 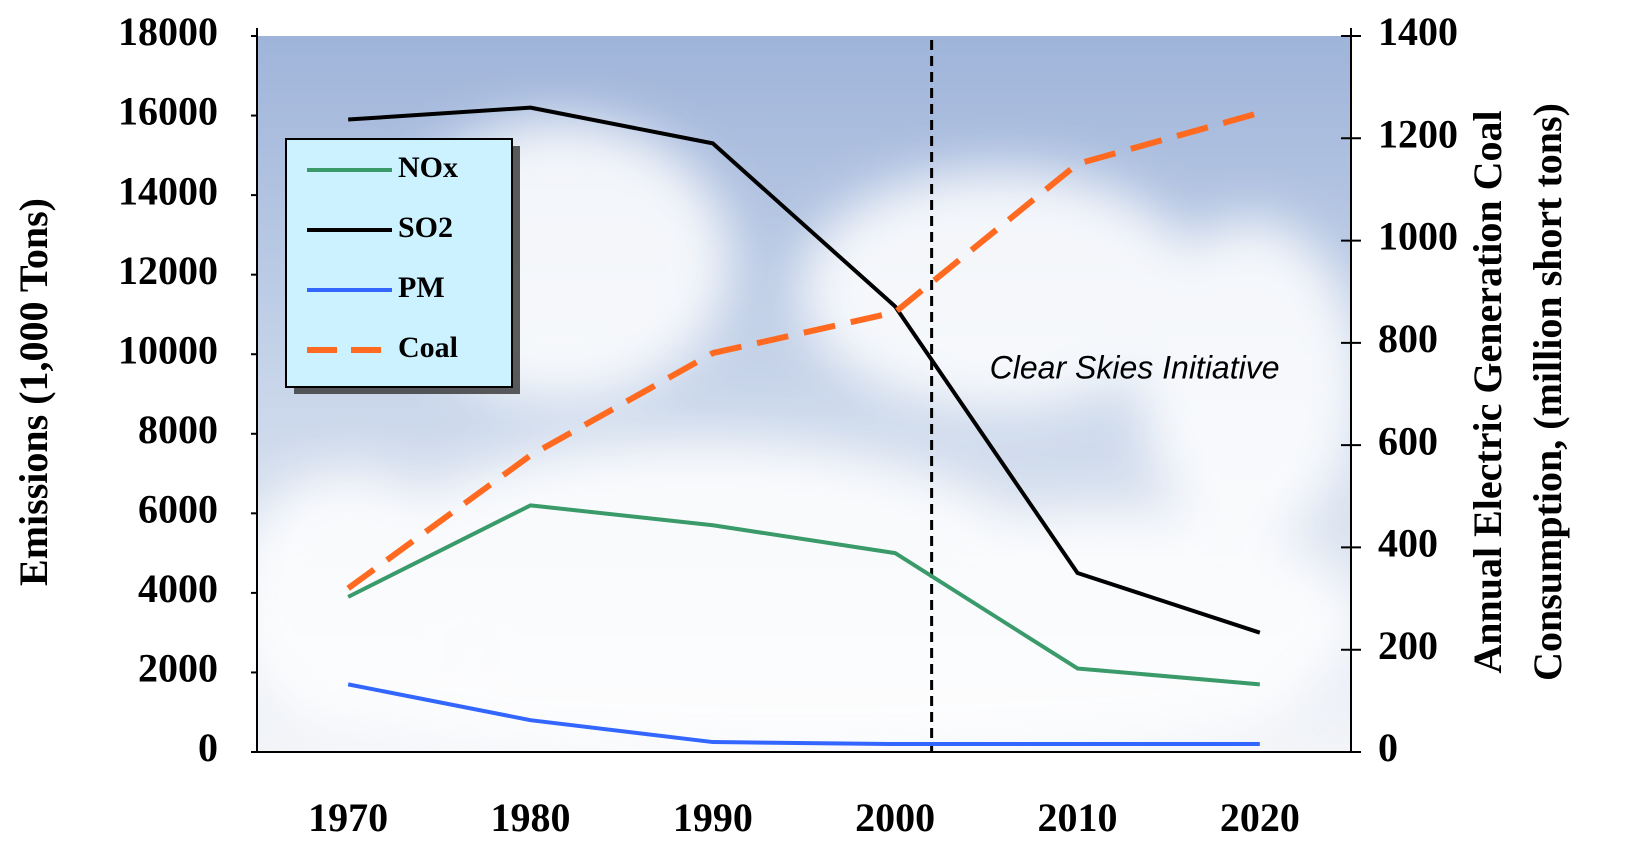 I want to click on y2-tick-label: 1200, so click(x=1418, y=133).